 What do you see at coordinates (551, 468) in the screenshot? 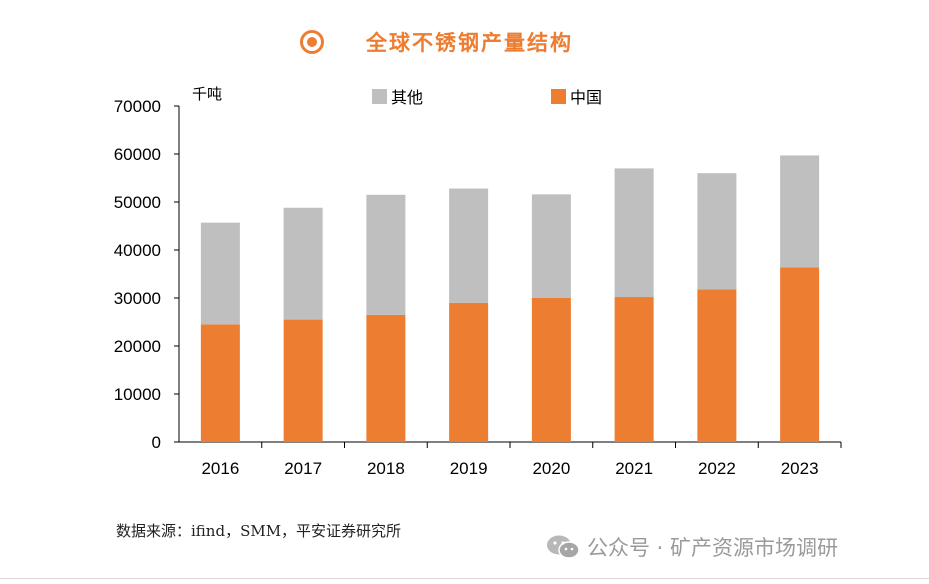
I see `x-tick-label: 2020` at bounding box center [551, 468].